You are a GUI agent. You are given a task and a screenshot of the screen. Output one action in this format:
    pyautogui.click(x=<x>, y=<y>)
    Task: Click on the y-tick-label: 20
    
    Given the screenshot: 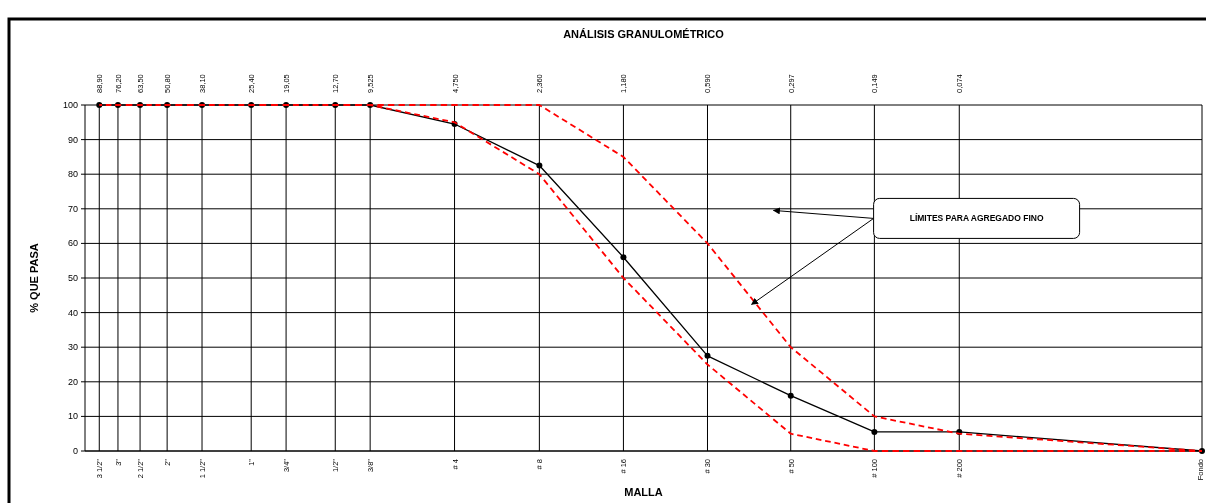 What is the action you would take?
    pyautogui.click(x=72, y=381)
    